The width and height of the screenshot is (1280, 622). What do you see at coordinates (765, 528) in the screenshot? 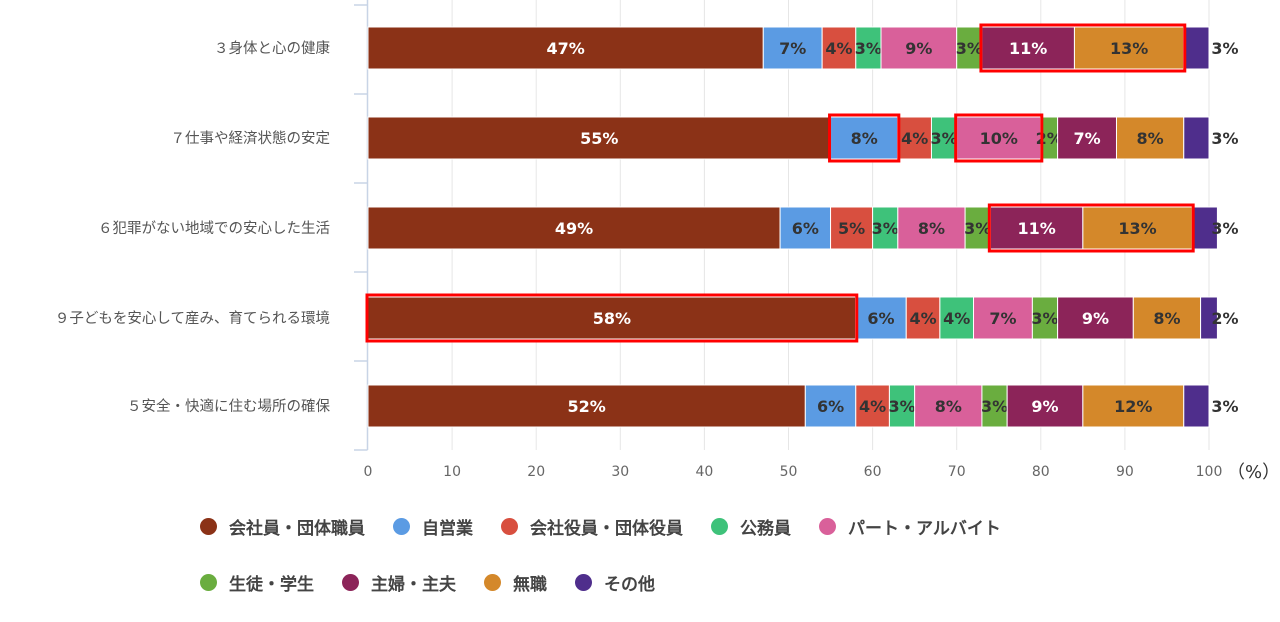
I see `legend-label: 公務員` at bounding box center [765, 528].